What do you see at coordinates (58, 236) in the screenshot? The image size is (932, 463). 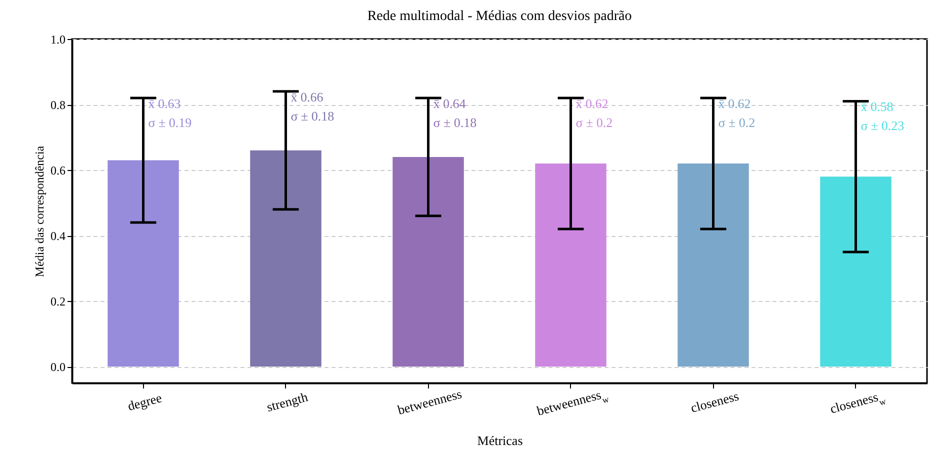 I see `y-tick-label: 0.4` at bounding box center [58, 236].